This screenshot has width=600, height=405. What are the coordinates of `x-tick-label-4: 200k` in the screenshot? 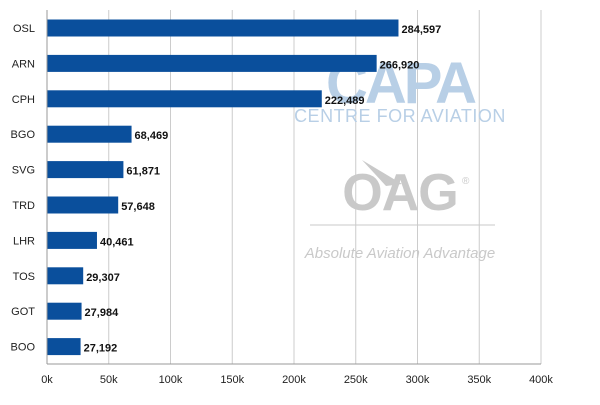 It's located at (294, 380).